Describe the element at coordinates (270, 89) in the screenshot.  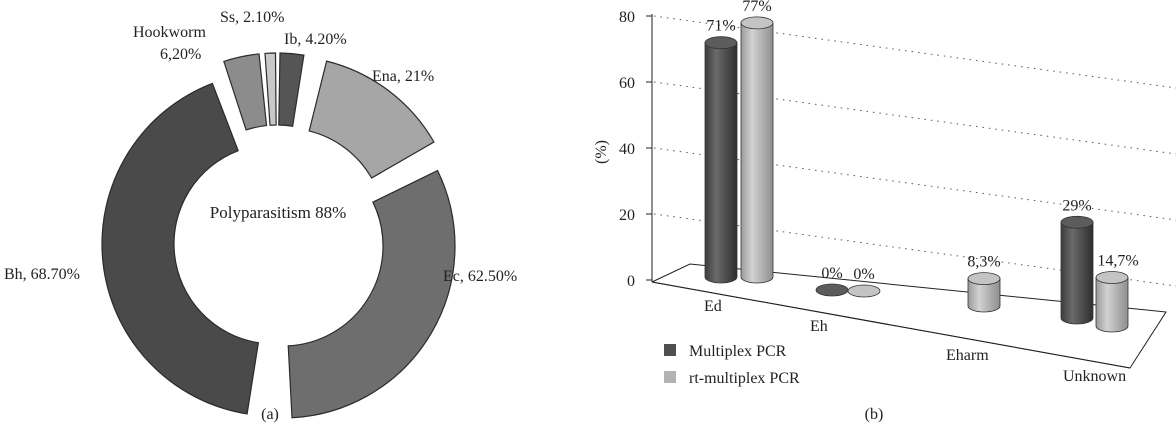
I see `slice-ss` at that location.